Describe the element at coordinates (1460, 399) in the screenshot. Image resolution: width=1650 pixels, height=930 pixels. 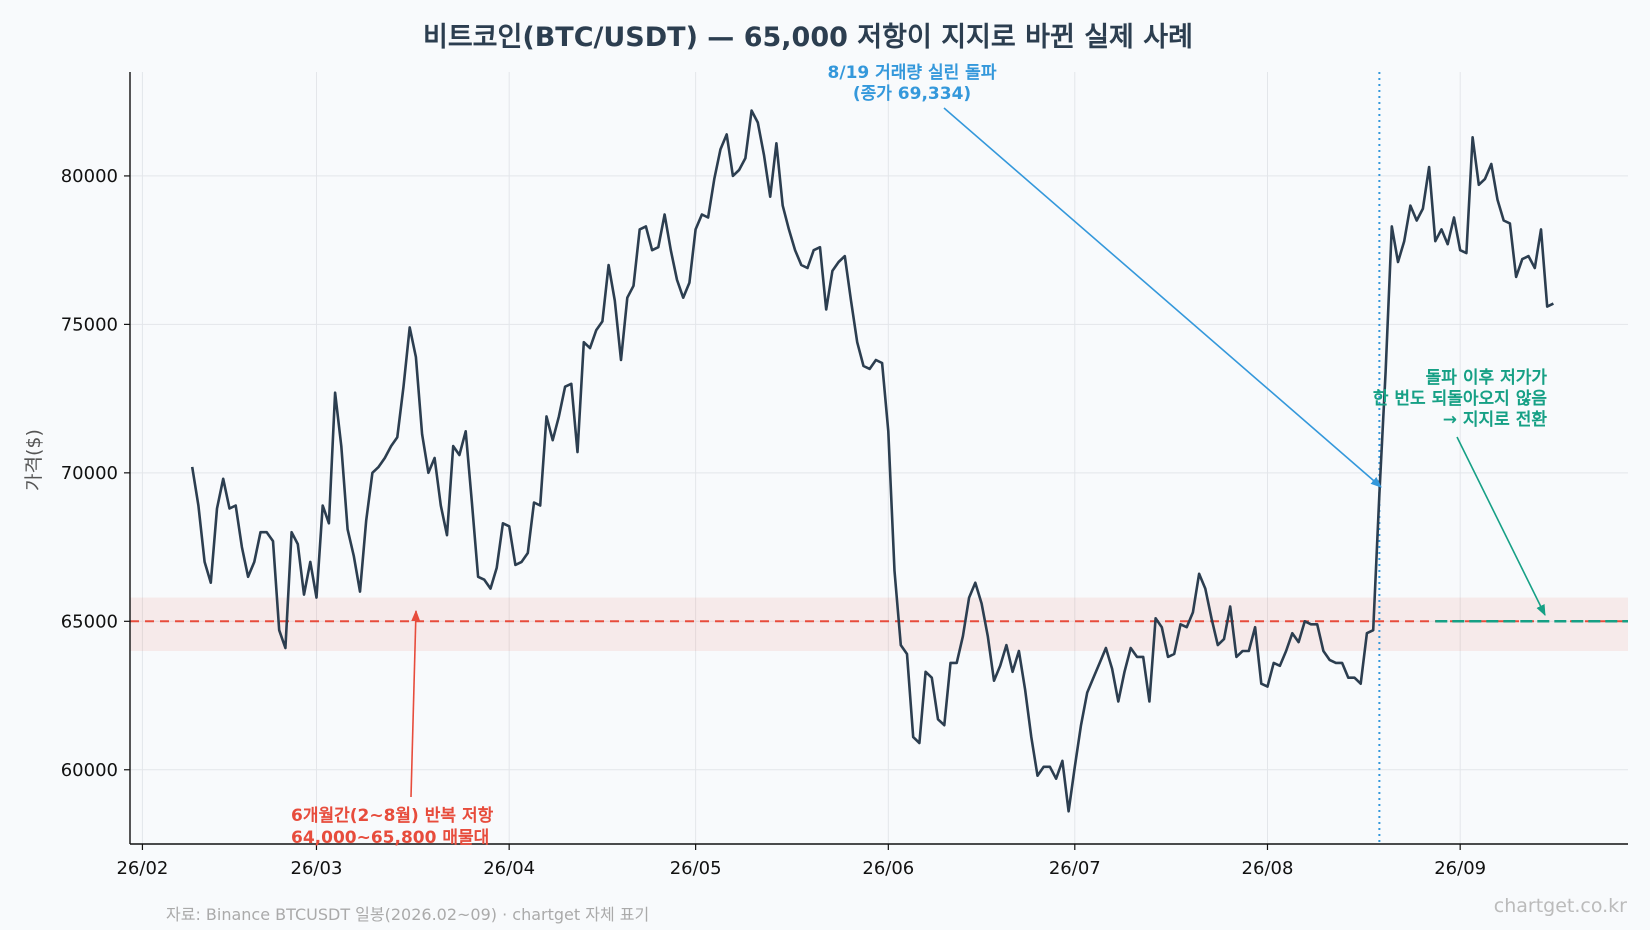
I see `support-annotation-line2: 한 번도 되돌아오지 않음` at that location.